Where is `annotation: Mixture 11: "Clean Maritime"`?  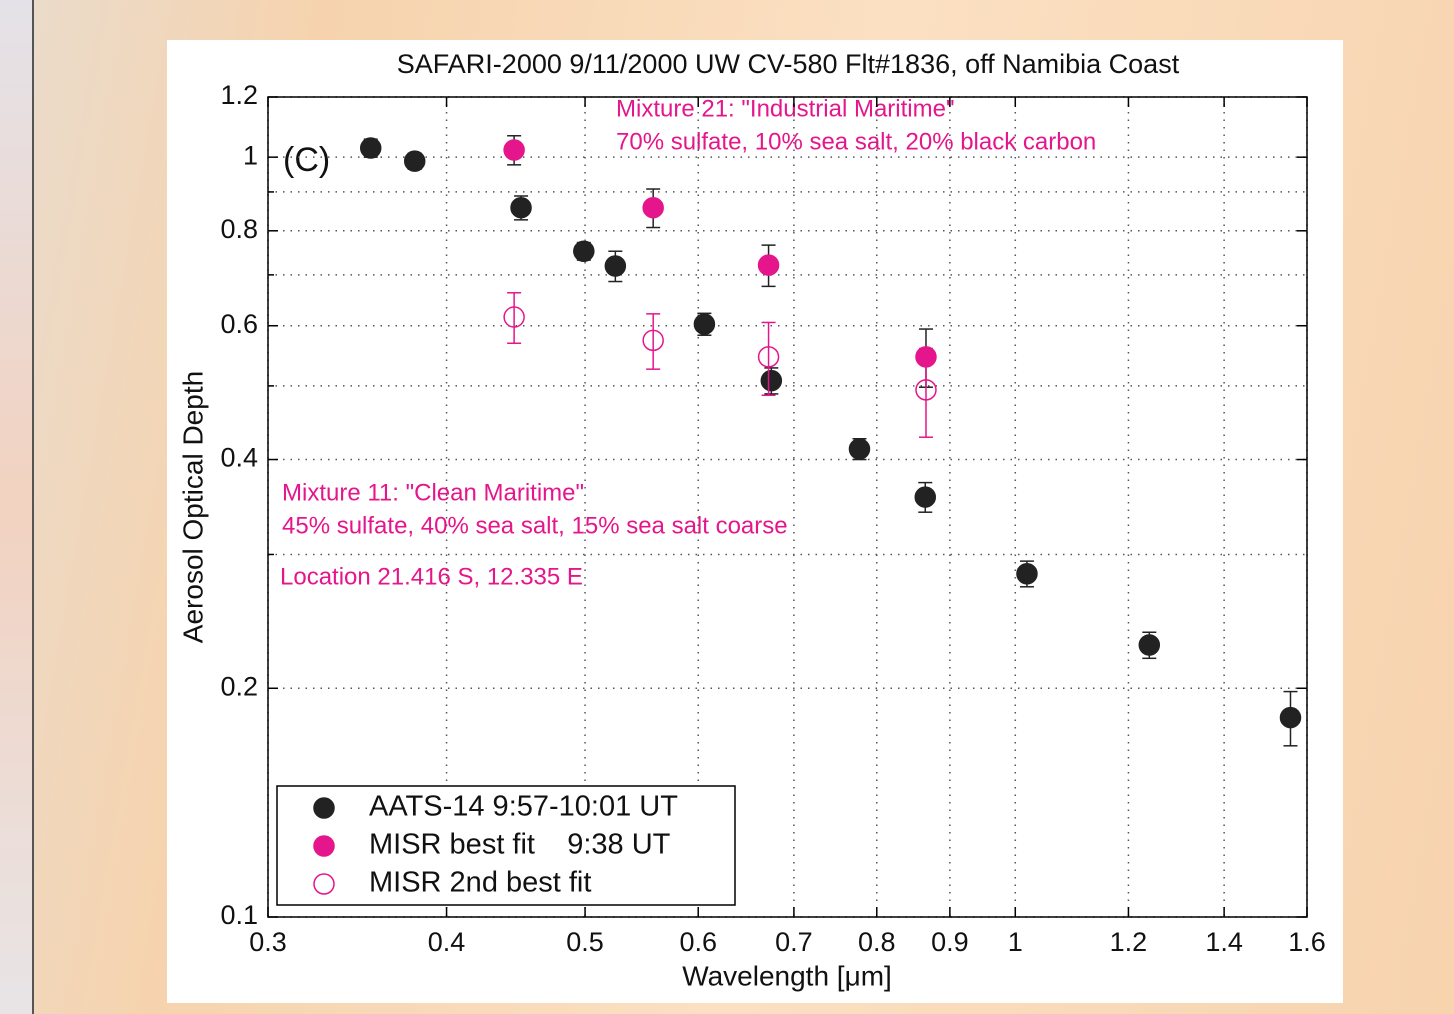
annotation: Mixture 11: "Clean Maritime" is located at coordinates (433, 492).